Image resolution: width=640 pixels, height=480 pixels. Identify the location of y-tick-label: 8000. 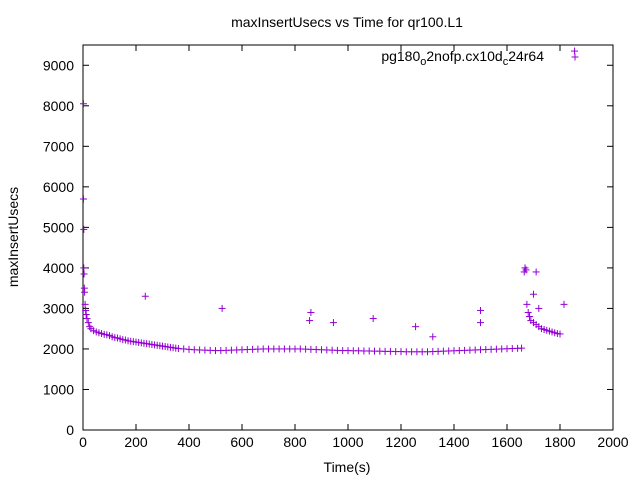
(58, 106).